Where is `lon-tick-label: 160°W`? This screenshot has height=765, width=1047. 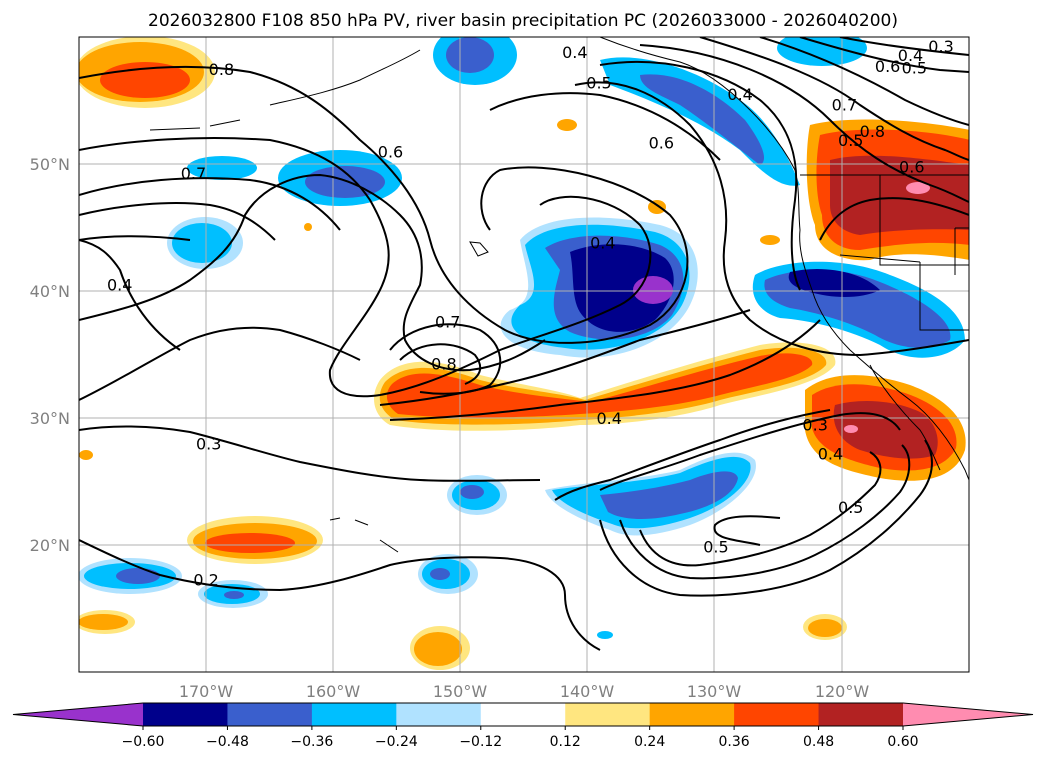
lon-tick-label: 160°W is located at coordinates (333, 691).